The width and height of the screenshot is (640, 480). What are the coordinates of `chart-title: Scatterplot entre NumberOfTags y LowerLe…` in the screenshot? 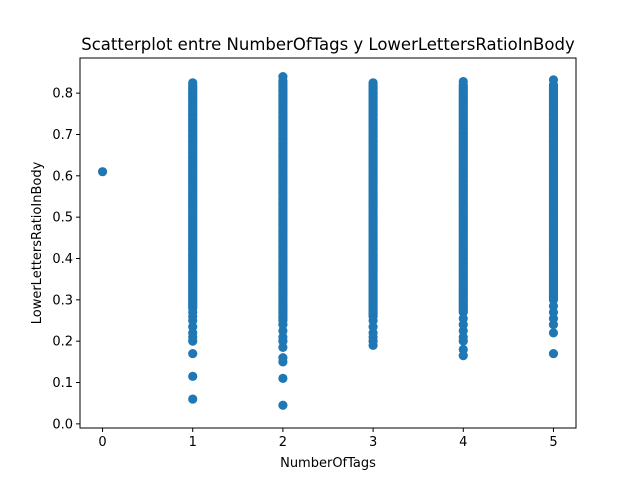 It's located at (328, 44).